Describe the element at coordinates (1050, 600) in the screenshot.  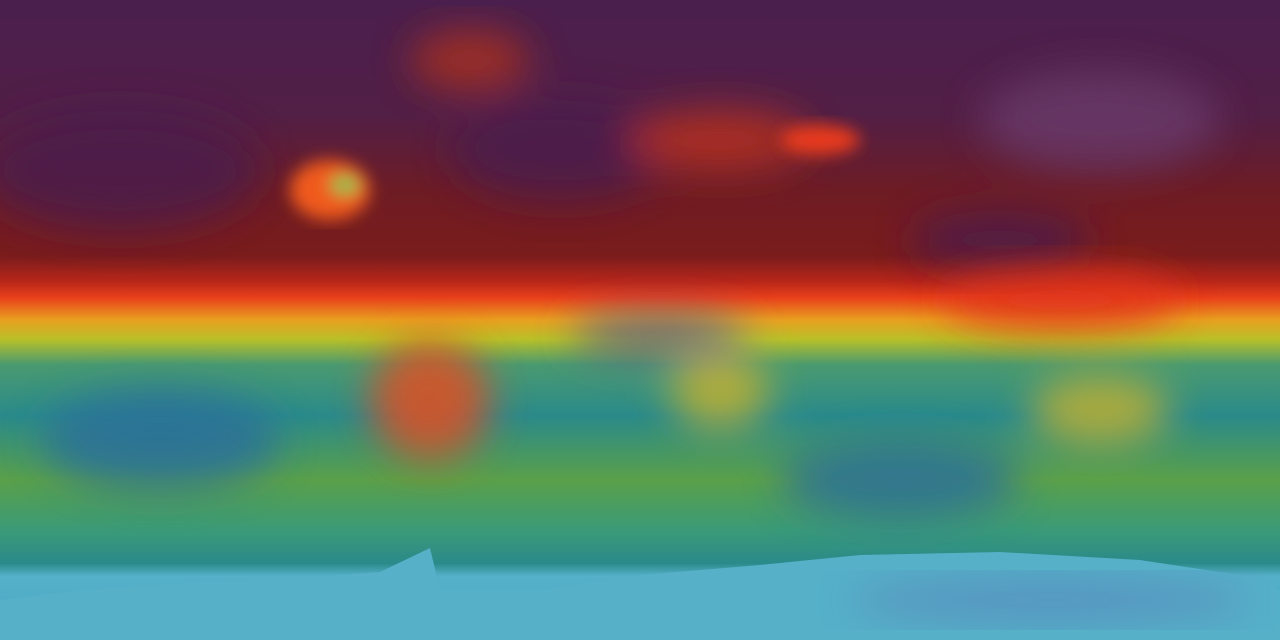
I see `antarctica-plateau` at that location.